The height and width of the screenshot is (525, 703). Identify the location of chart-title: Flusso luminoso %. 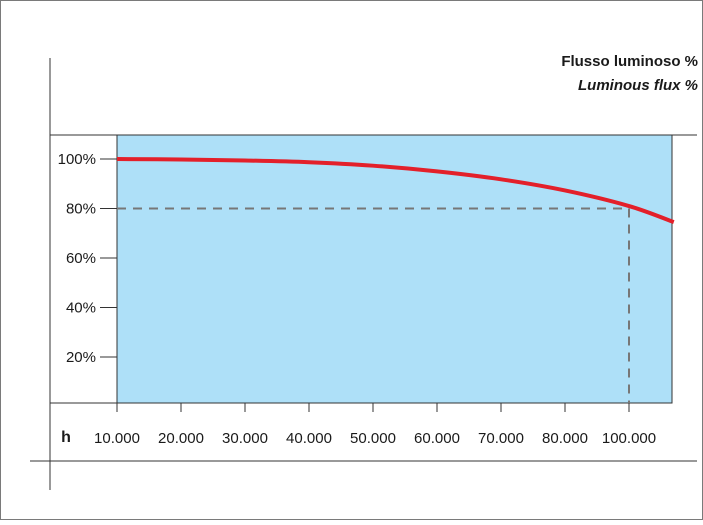
(629, 61).